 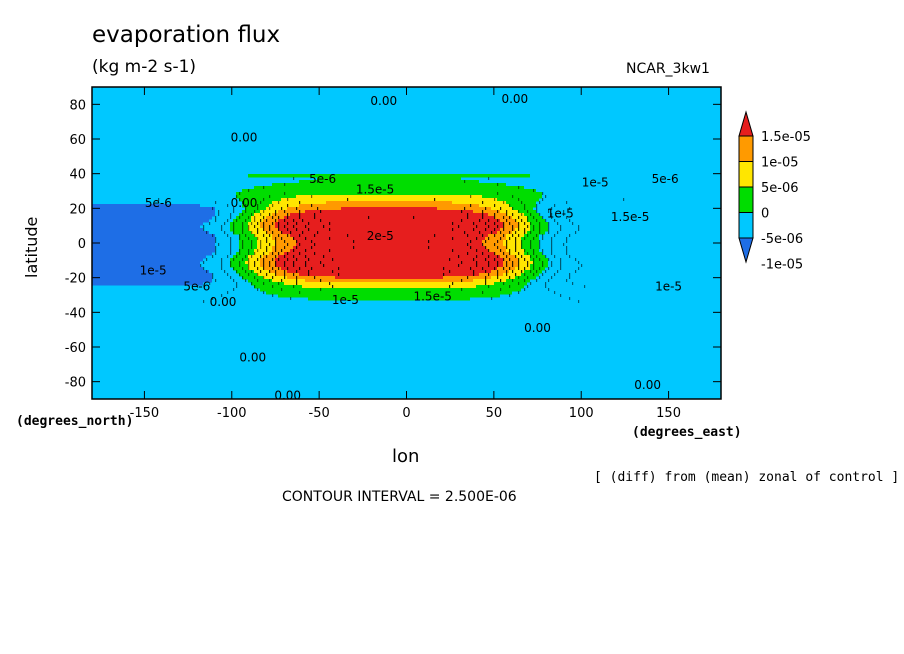 I want to click on colorbar-extend-max, so click(x=746, y=123).